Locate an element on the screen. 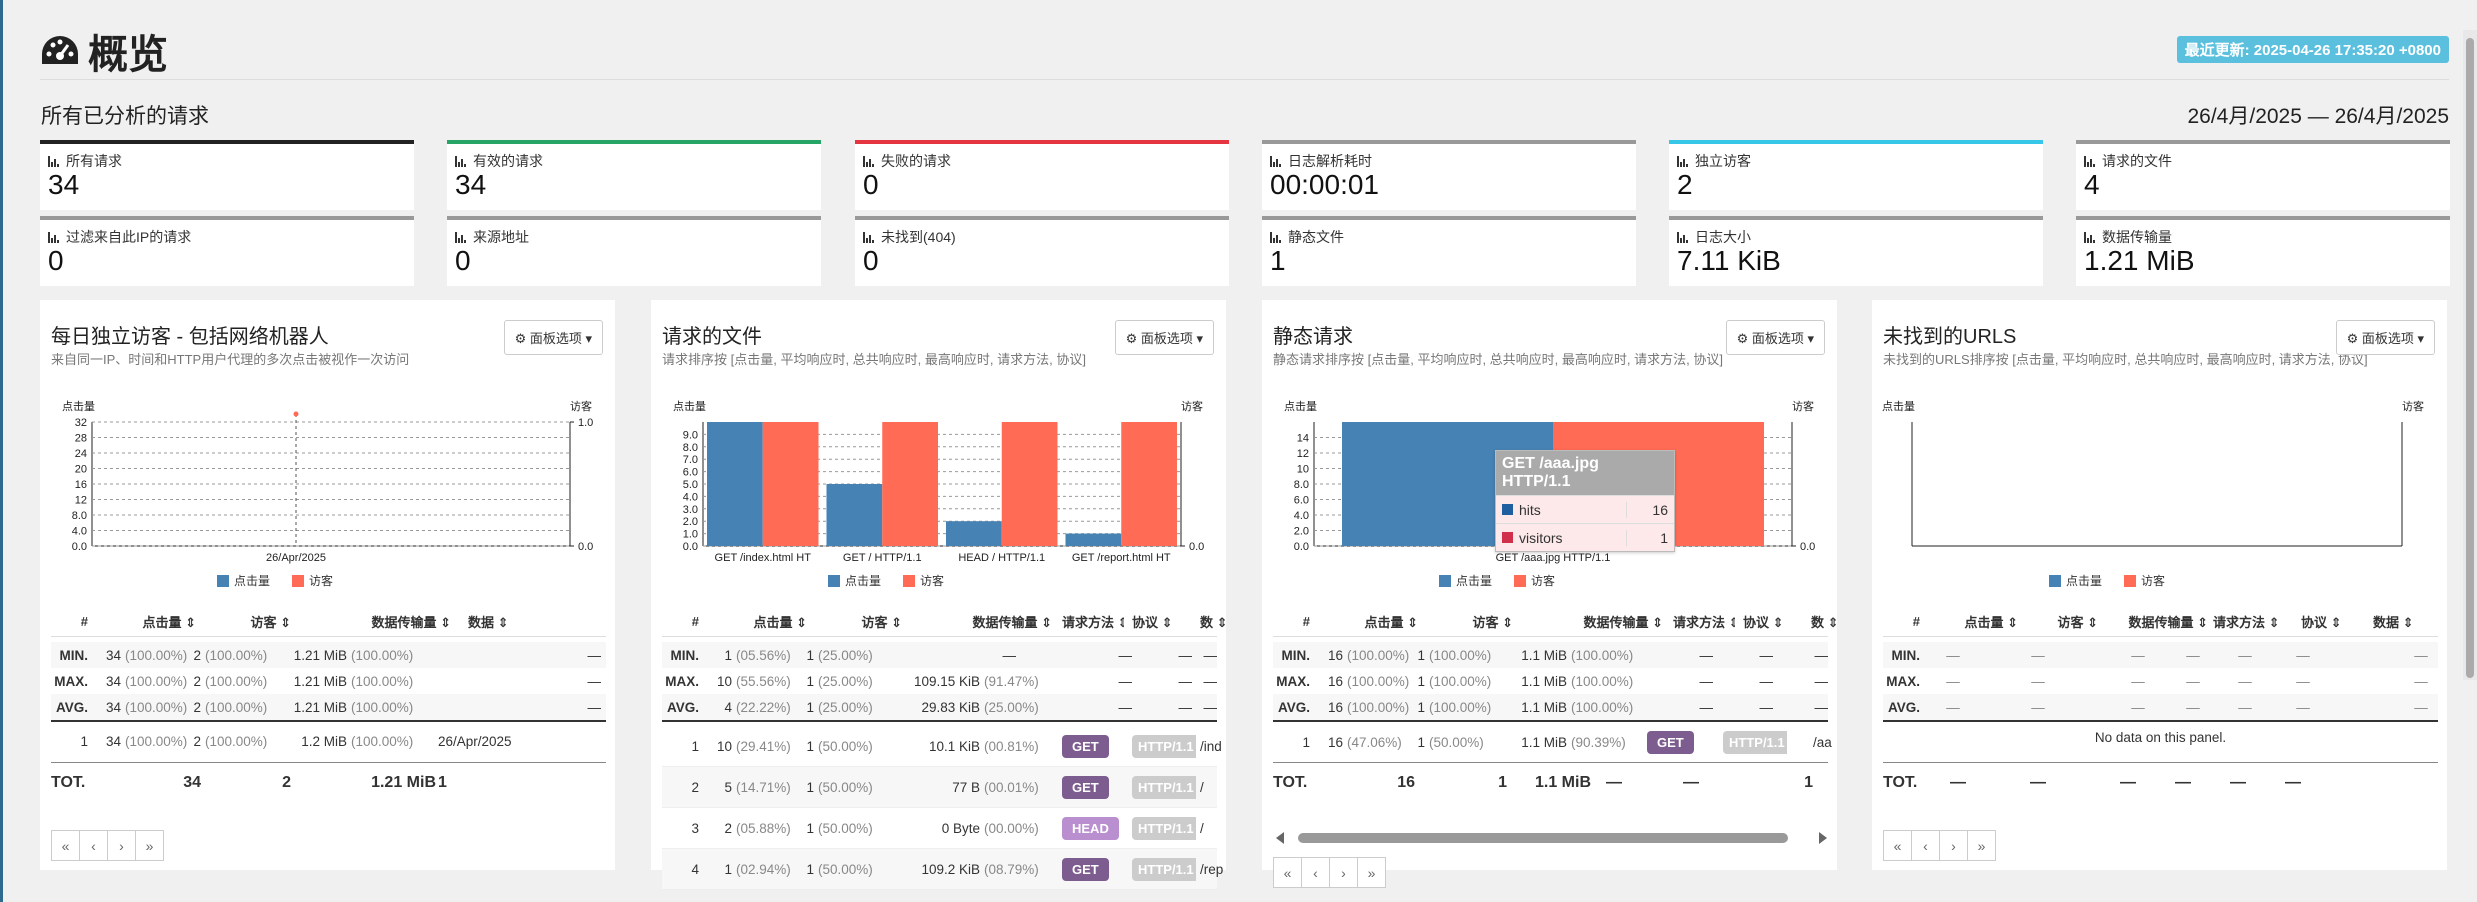 This screenshot has width=2477, height=902. page-scrollbar is located at coordinates (2470, 355).